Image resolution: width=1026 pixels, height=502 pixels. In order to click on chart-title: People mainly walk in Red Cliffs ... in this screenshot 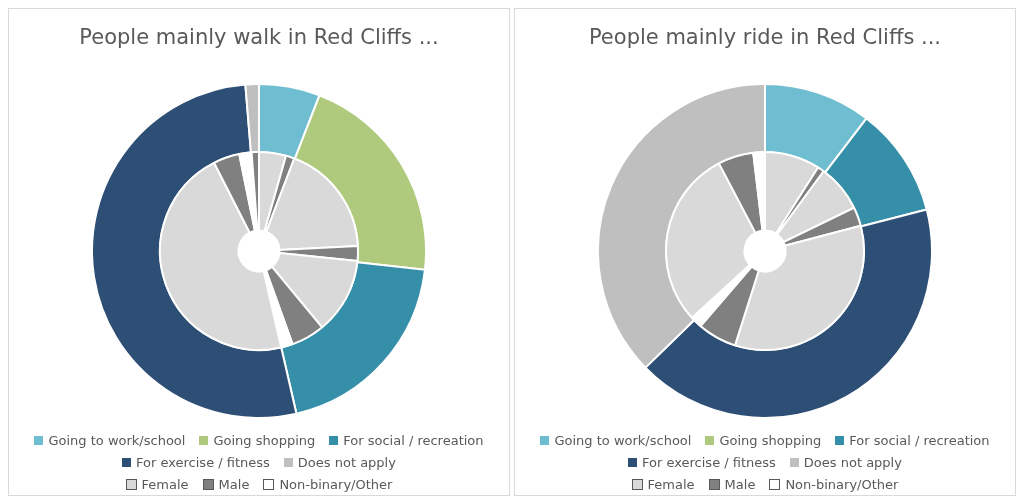, I will do `click(259, 37)`.